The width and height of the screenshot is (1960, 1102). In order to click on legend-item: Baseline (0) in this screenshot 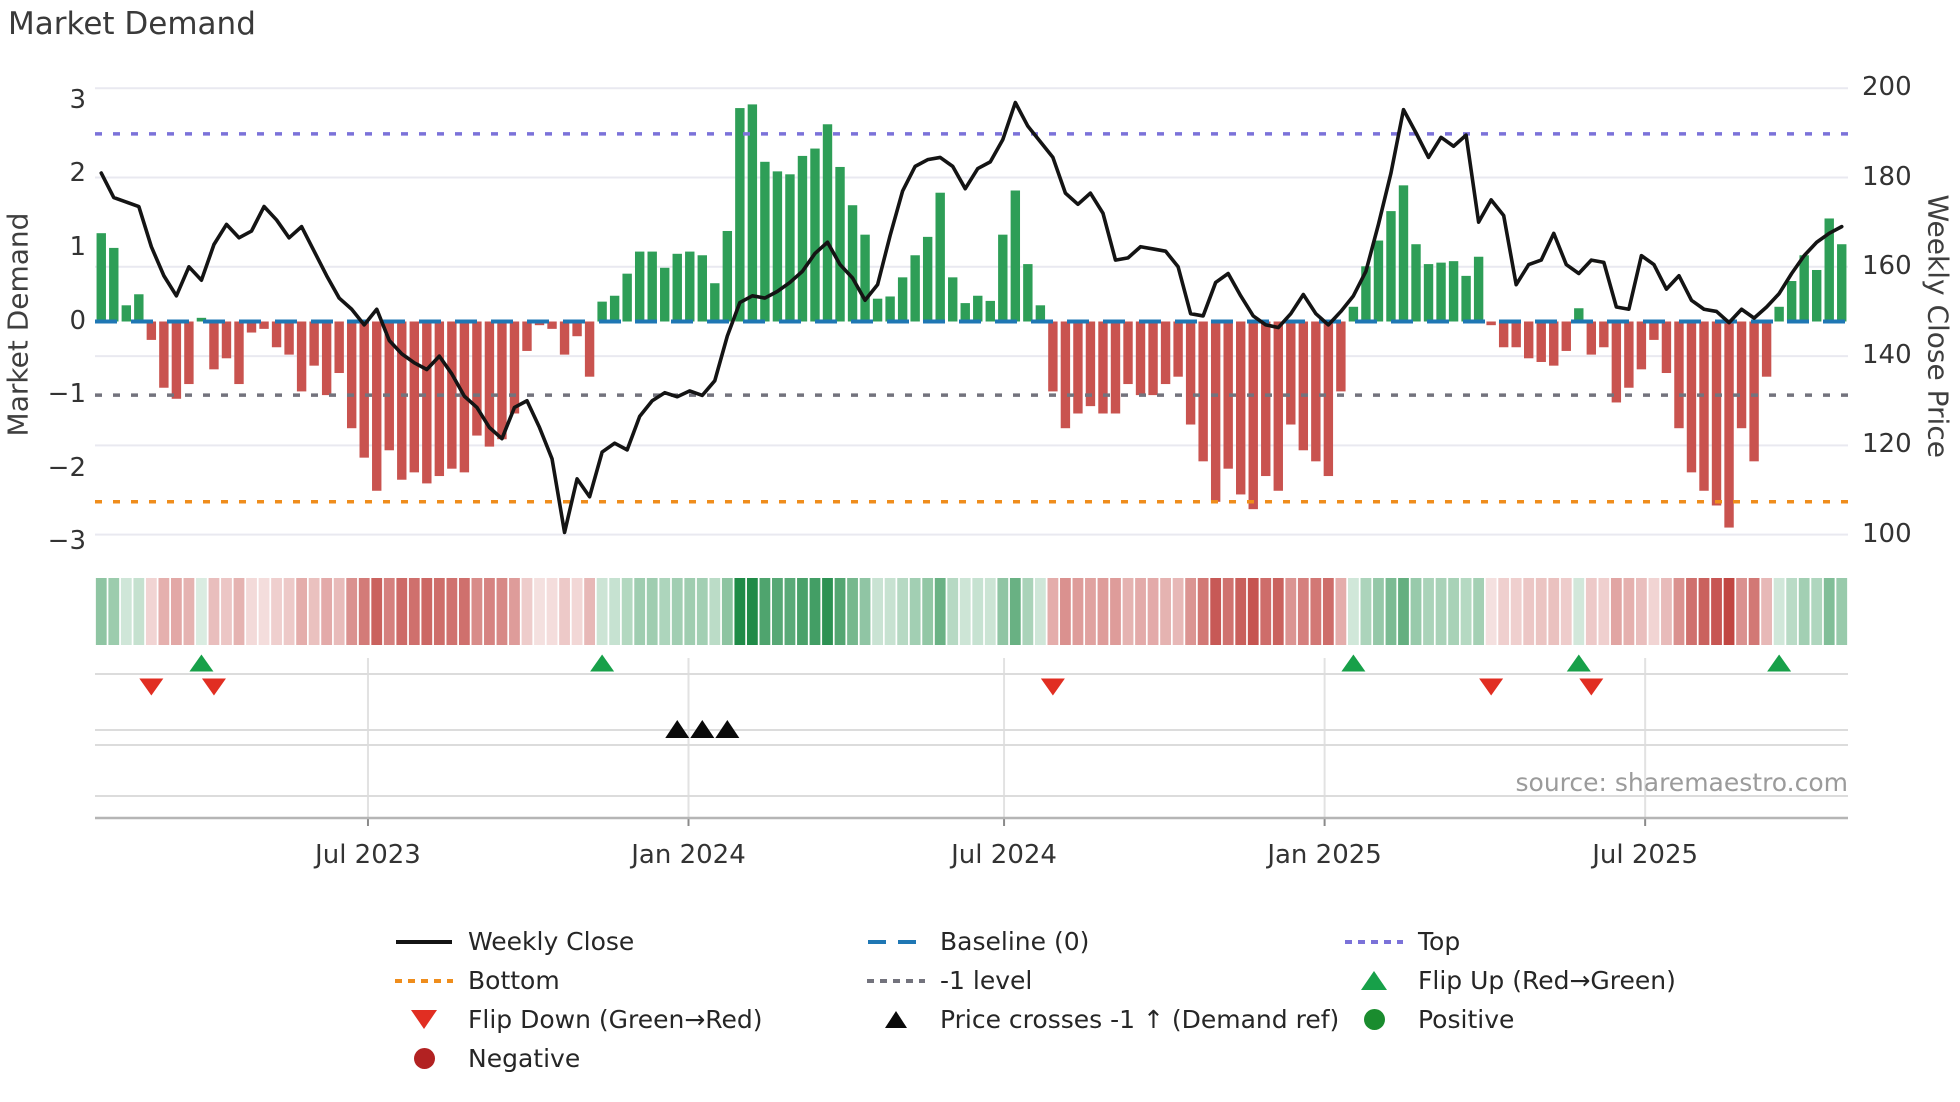, I will do `click(1103, 941)`.